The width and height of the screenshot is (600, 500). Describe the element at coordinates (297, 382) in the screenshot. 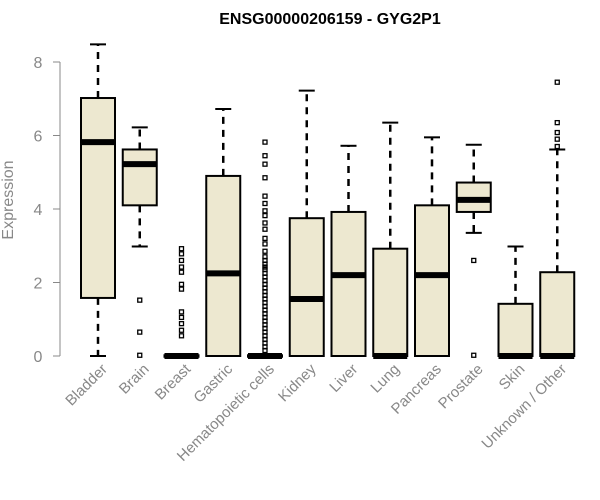

I see `x-tick-label: Kidney` at that location.